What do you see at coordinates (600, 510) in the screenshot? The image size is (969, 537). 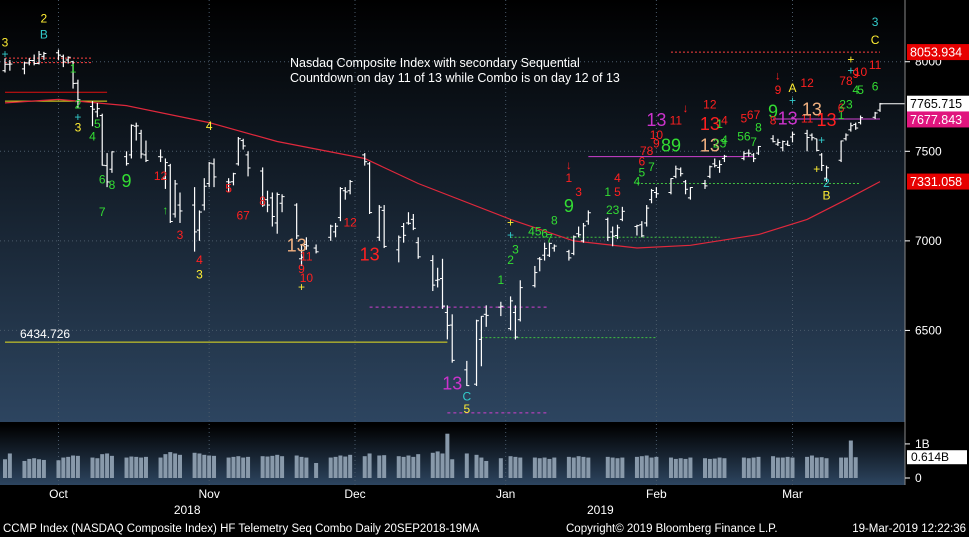 I see `year-label: 2019` at bounding box center [600, 510].